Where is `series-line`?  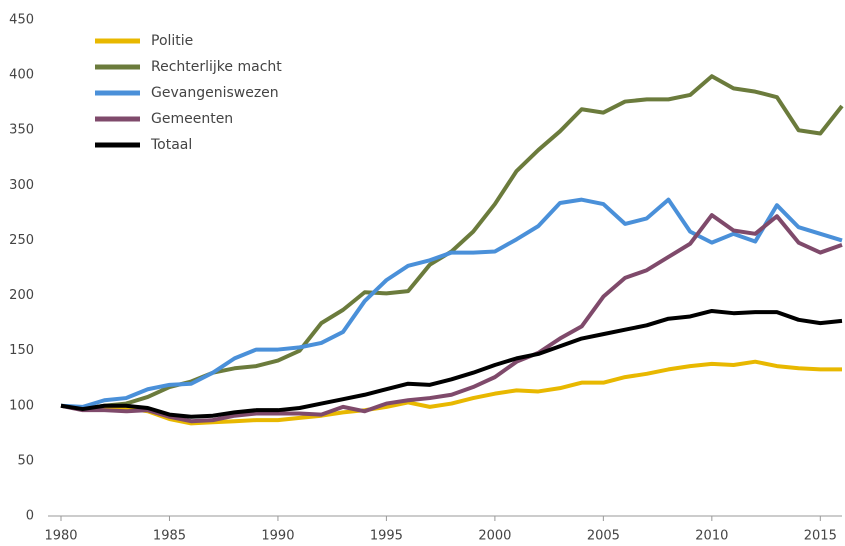
series-line is located at coordinates (451, 392).